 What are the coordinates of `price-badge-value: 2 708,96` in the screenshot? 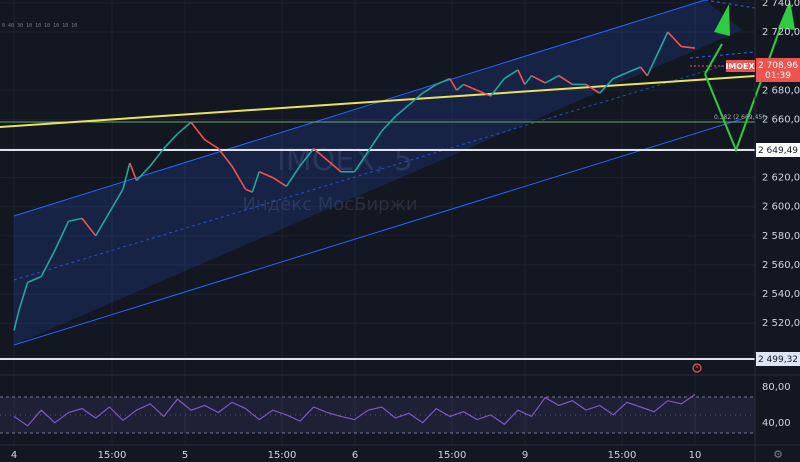 It's located at (778, 66).